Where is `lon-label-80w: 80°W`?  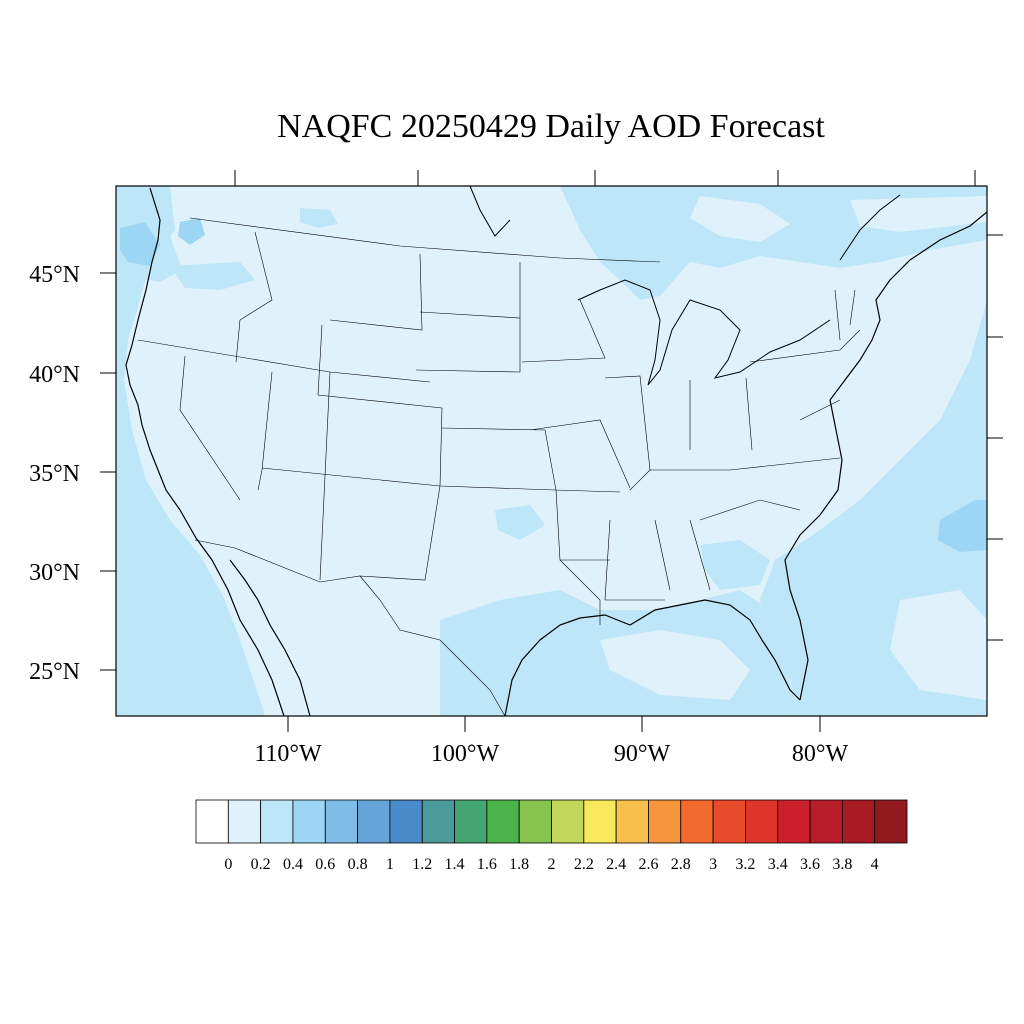 lon-label-80w: 80°W is located at coordinates (820, 754).